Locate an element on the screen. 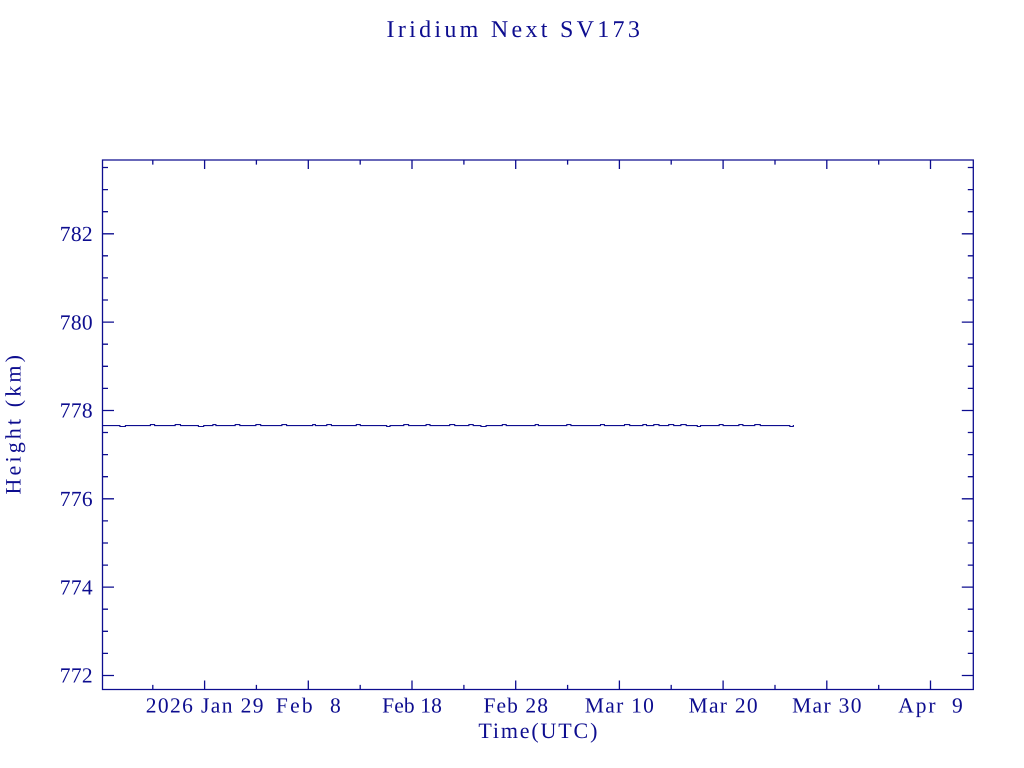  svg-text: 2026 Jan 29 is located at coordinates (205, 706).